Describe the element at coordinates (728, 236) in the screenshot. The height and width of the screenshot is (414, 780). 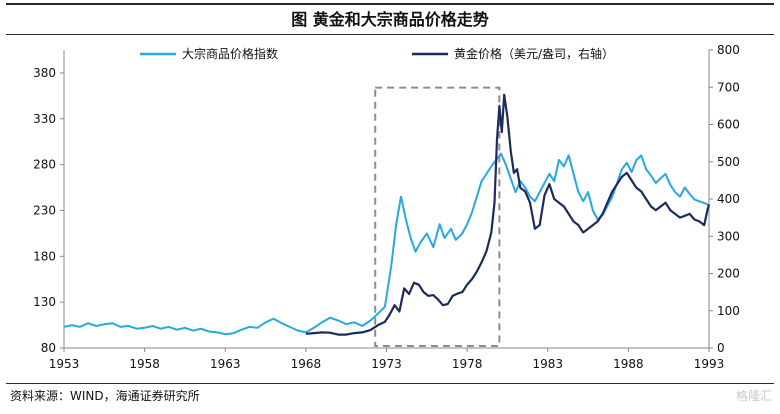
I see `y-right-tick-label: 300` at that location.